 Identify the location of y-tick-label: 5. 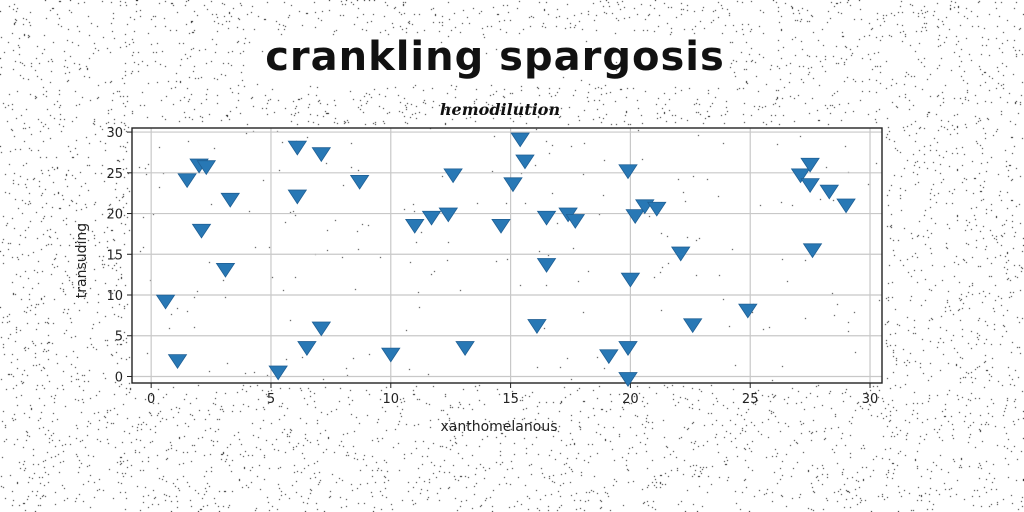
(119, 337).